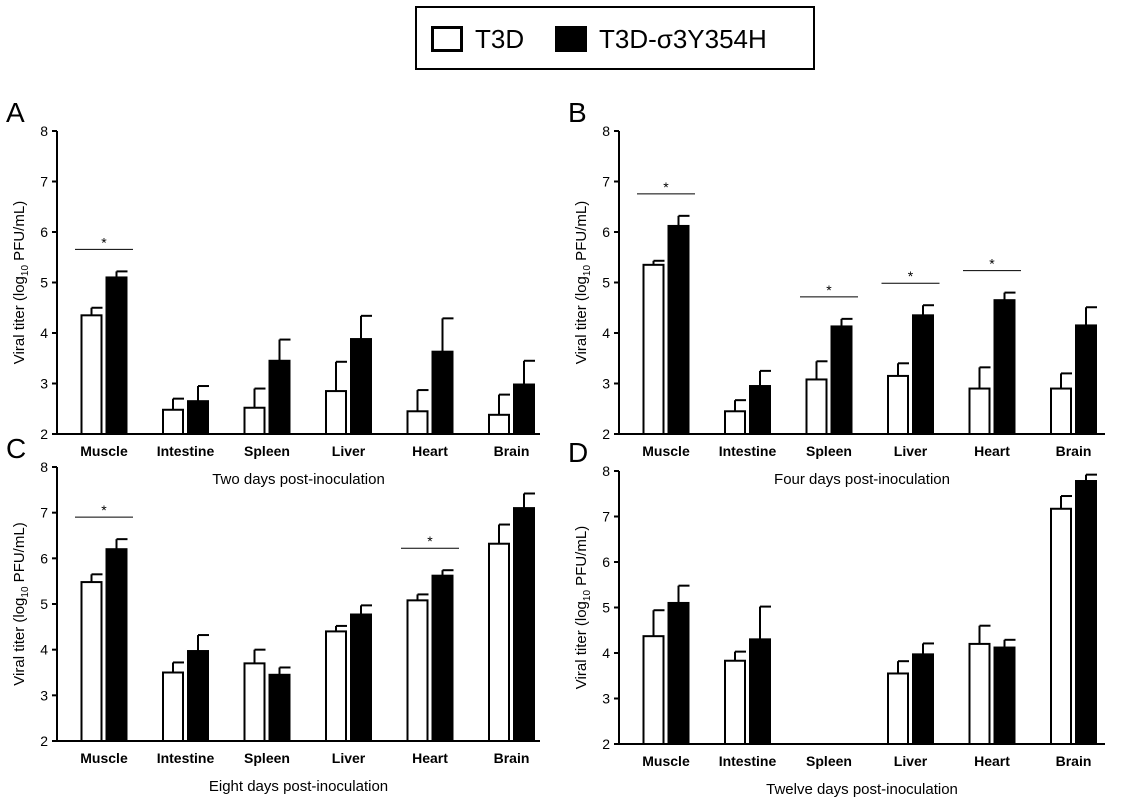 This screenshot has width=1123, height=800. I want to click on panel-d-y-tick-label: 3, so click(606, 699).